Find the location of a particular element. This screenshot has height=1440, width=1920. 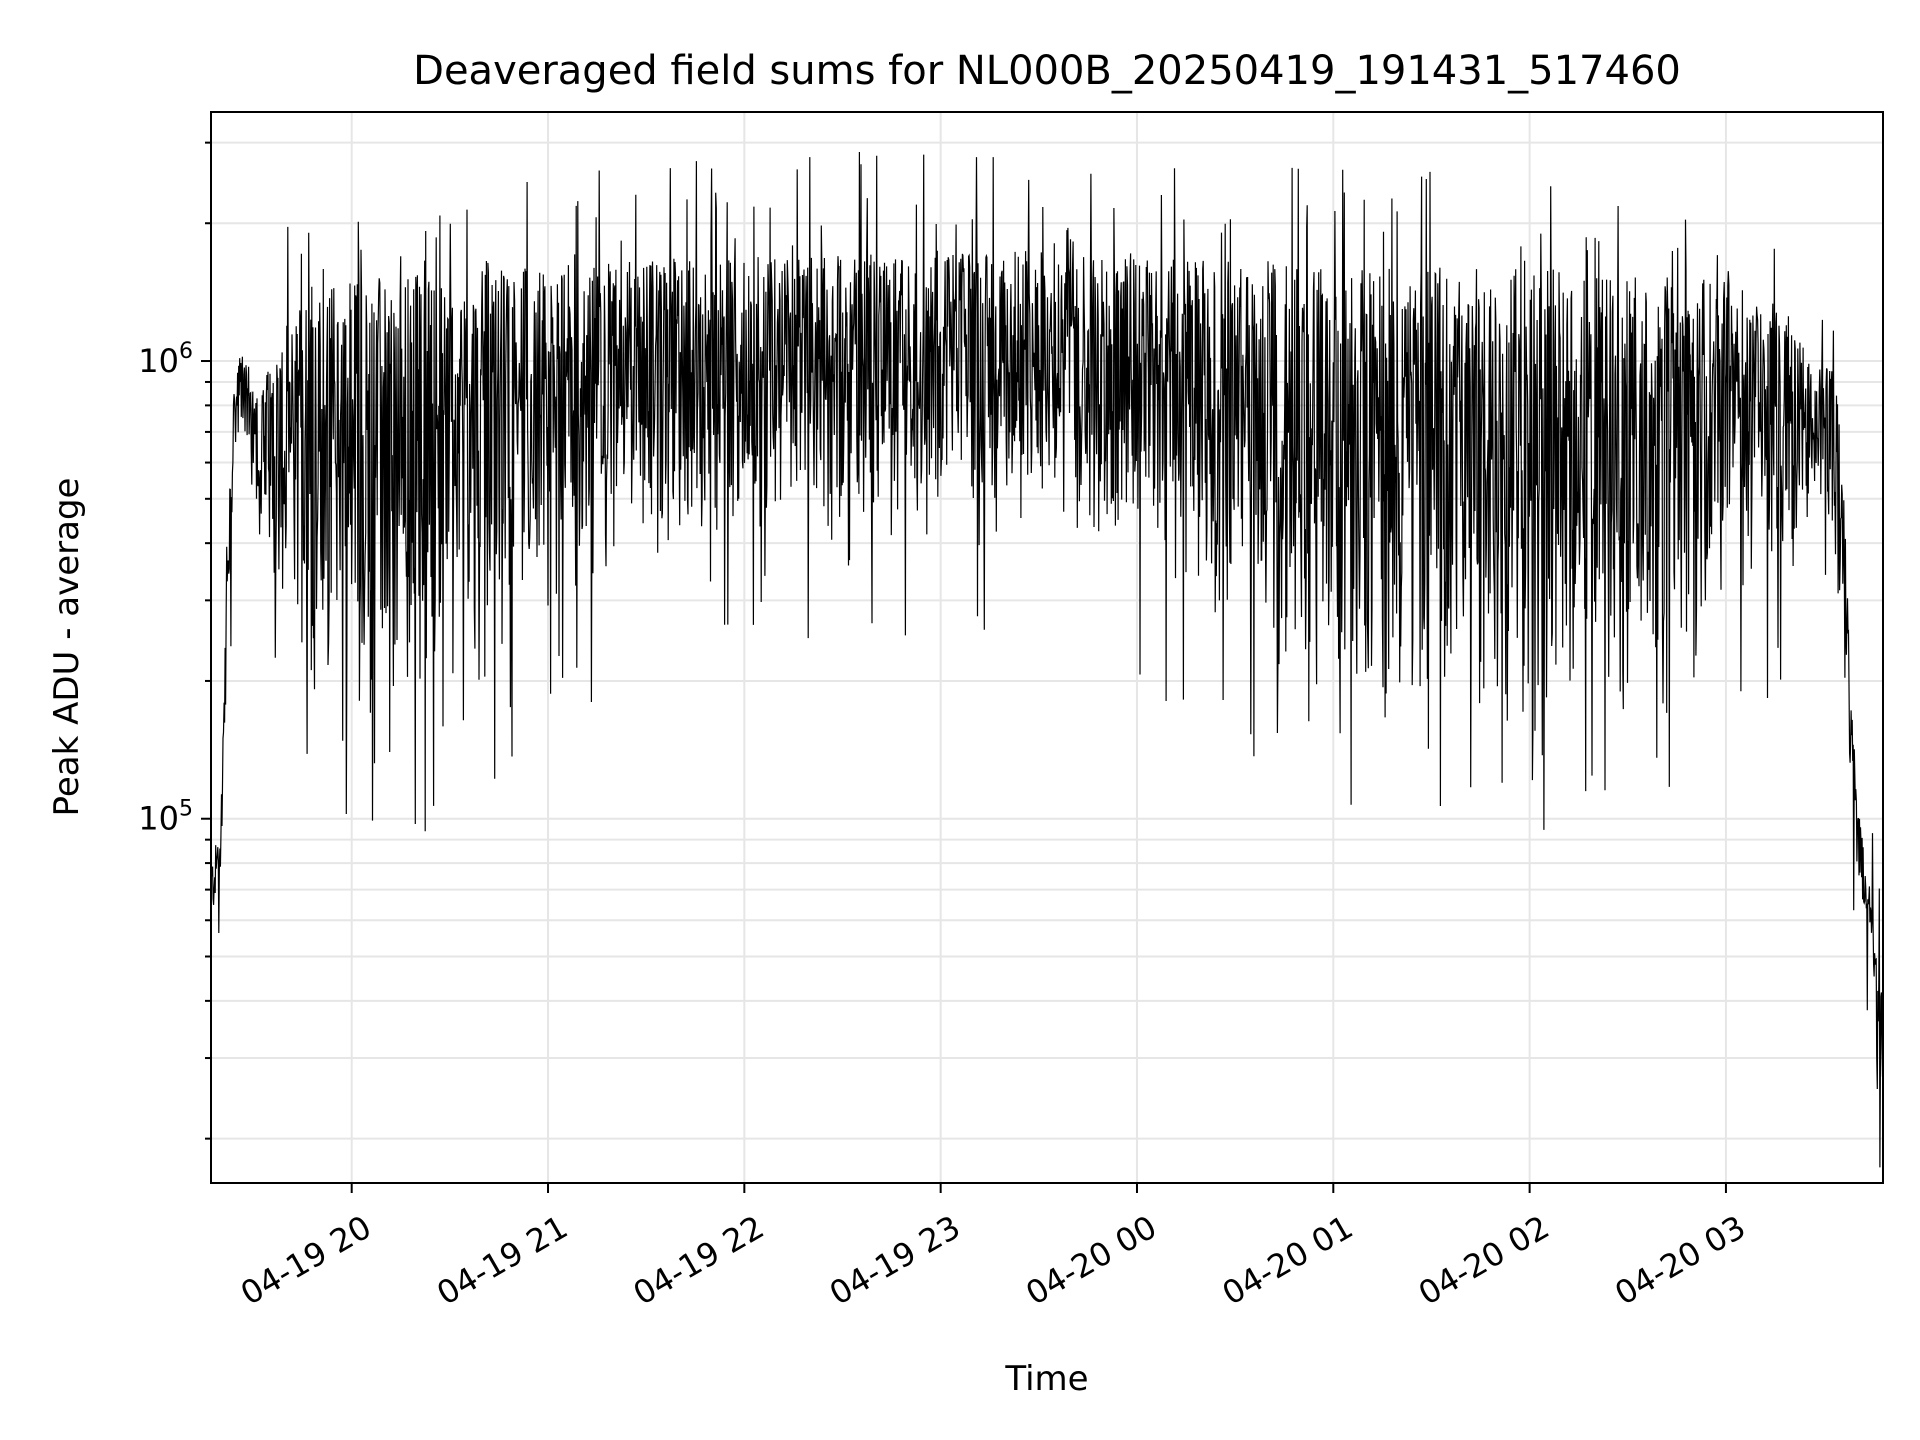

x-axis-label: Time is located at coordinates (1046, 1379).